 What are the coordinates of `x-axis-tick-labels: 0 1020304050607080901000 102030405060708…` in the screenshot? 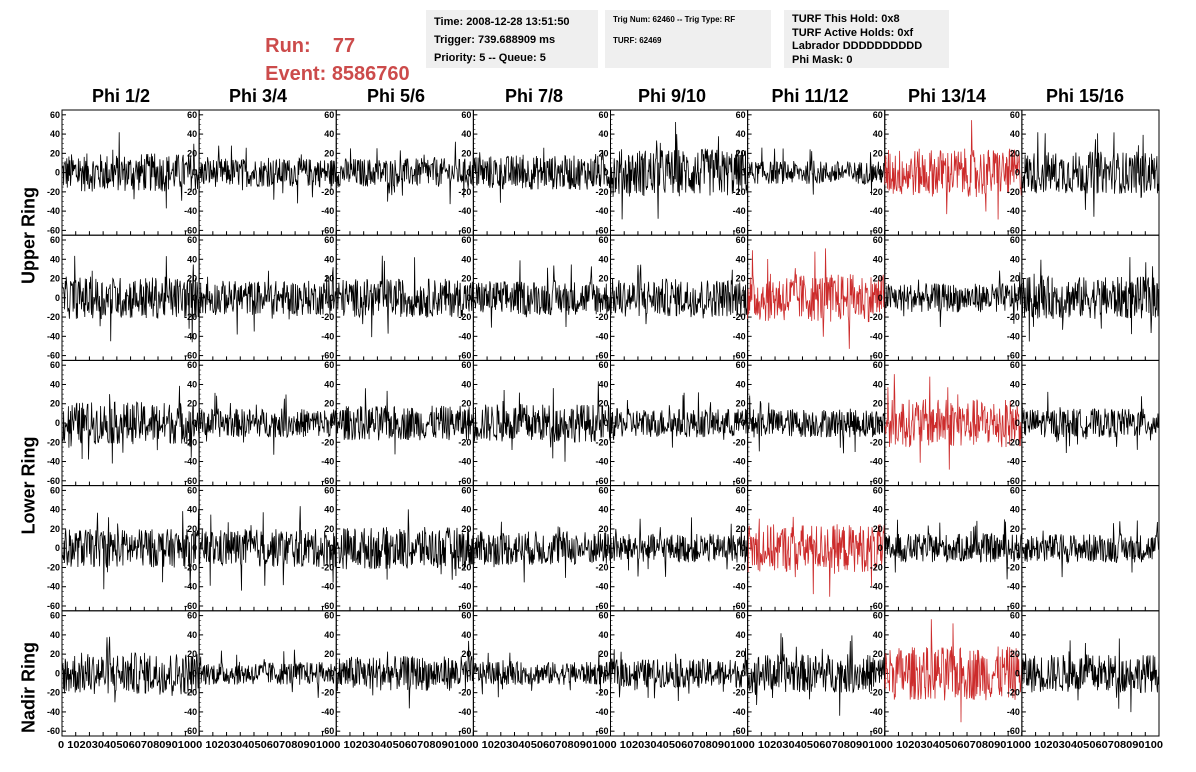 It's located at (610, 745).